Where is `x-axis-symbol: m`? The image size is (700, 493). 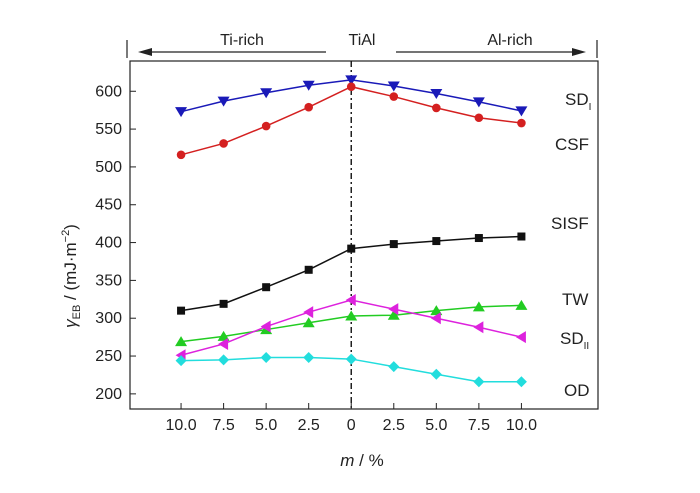 x-axis-symbol: m is located at coordinates (347, 460).